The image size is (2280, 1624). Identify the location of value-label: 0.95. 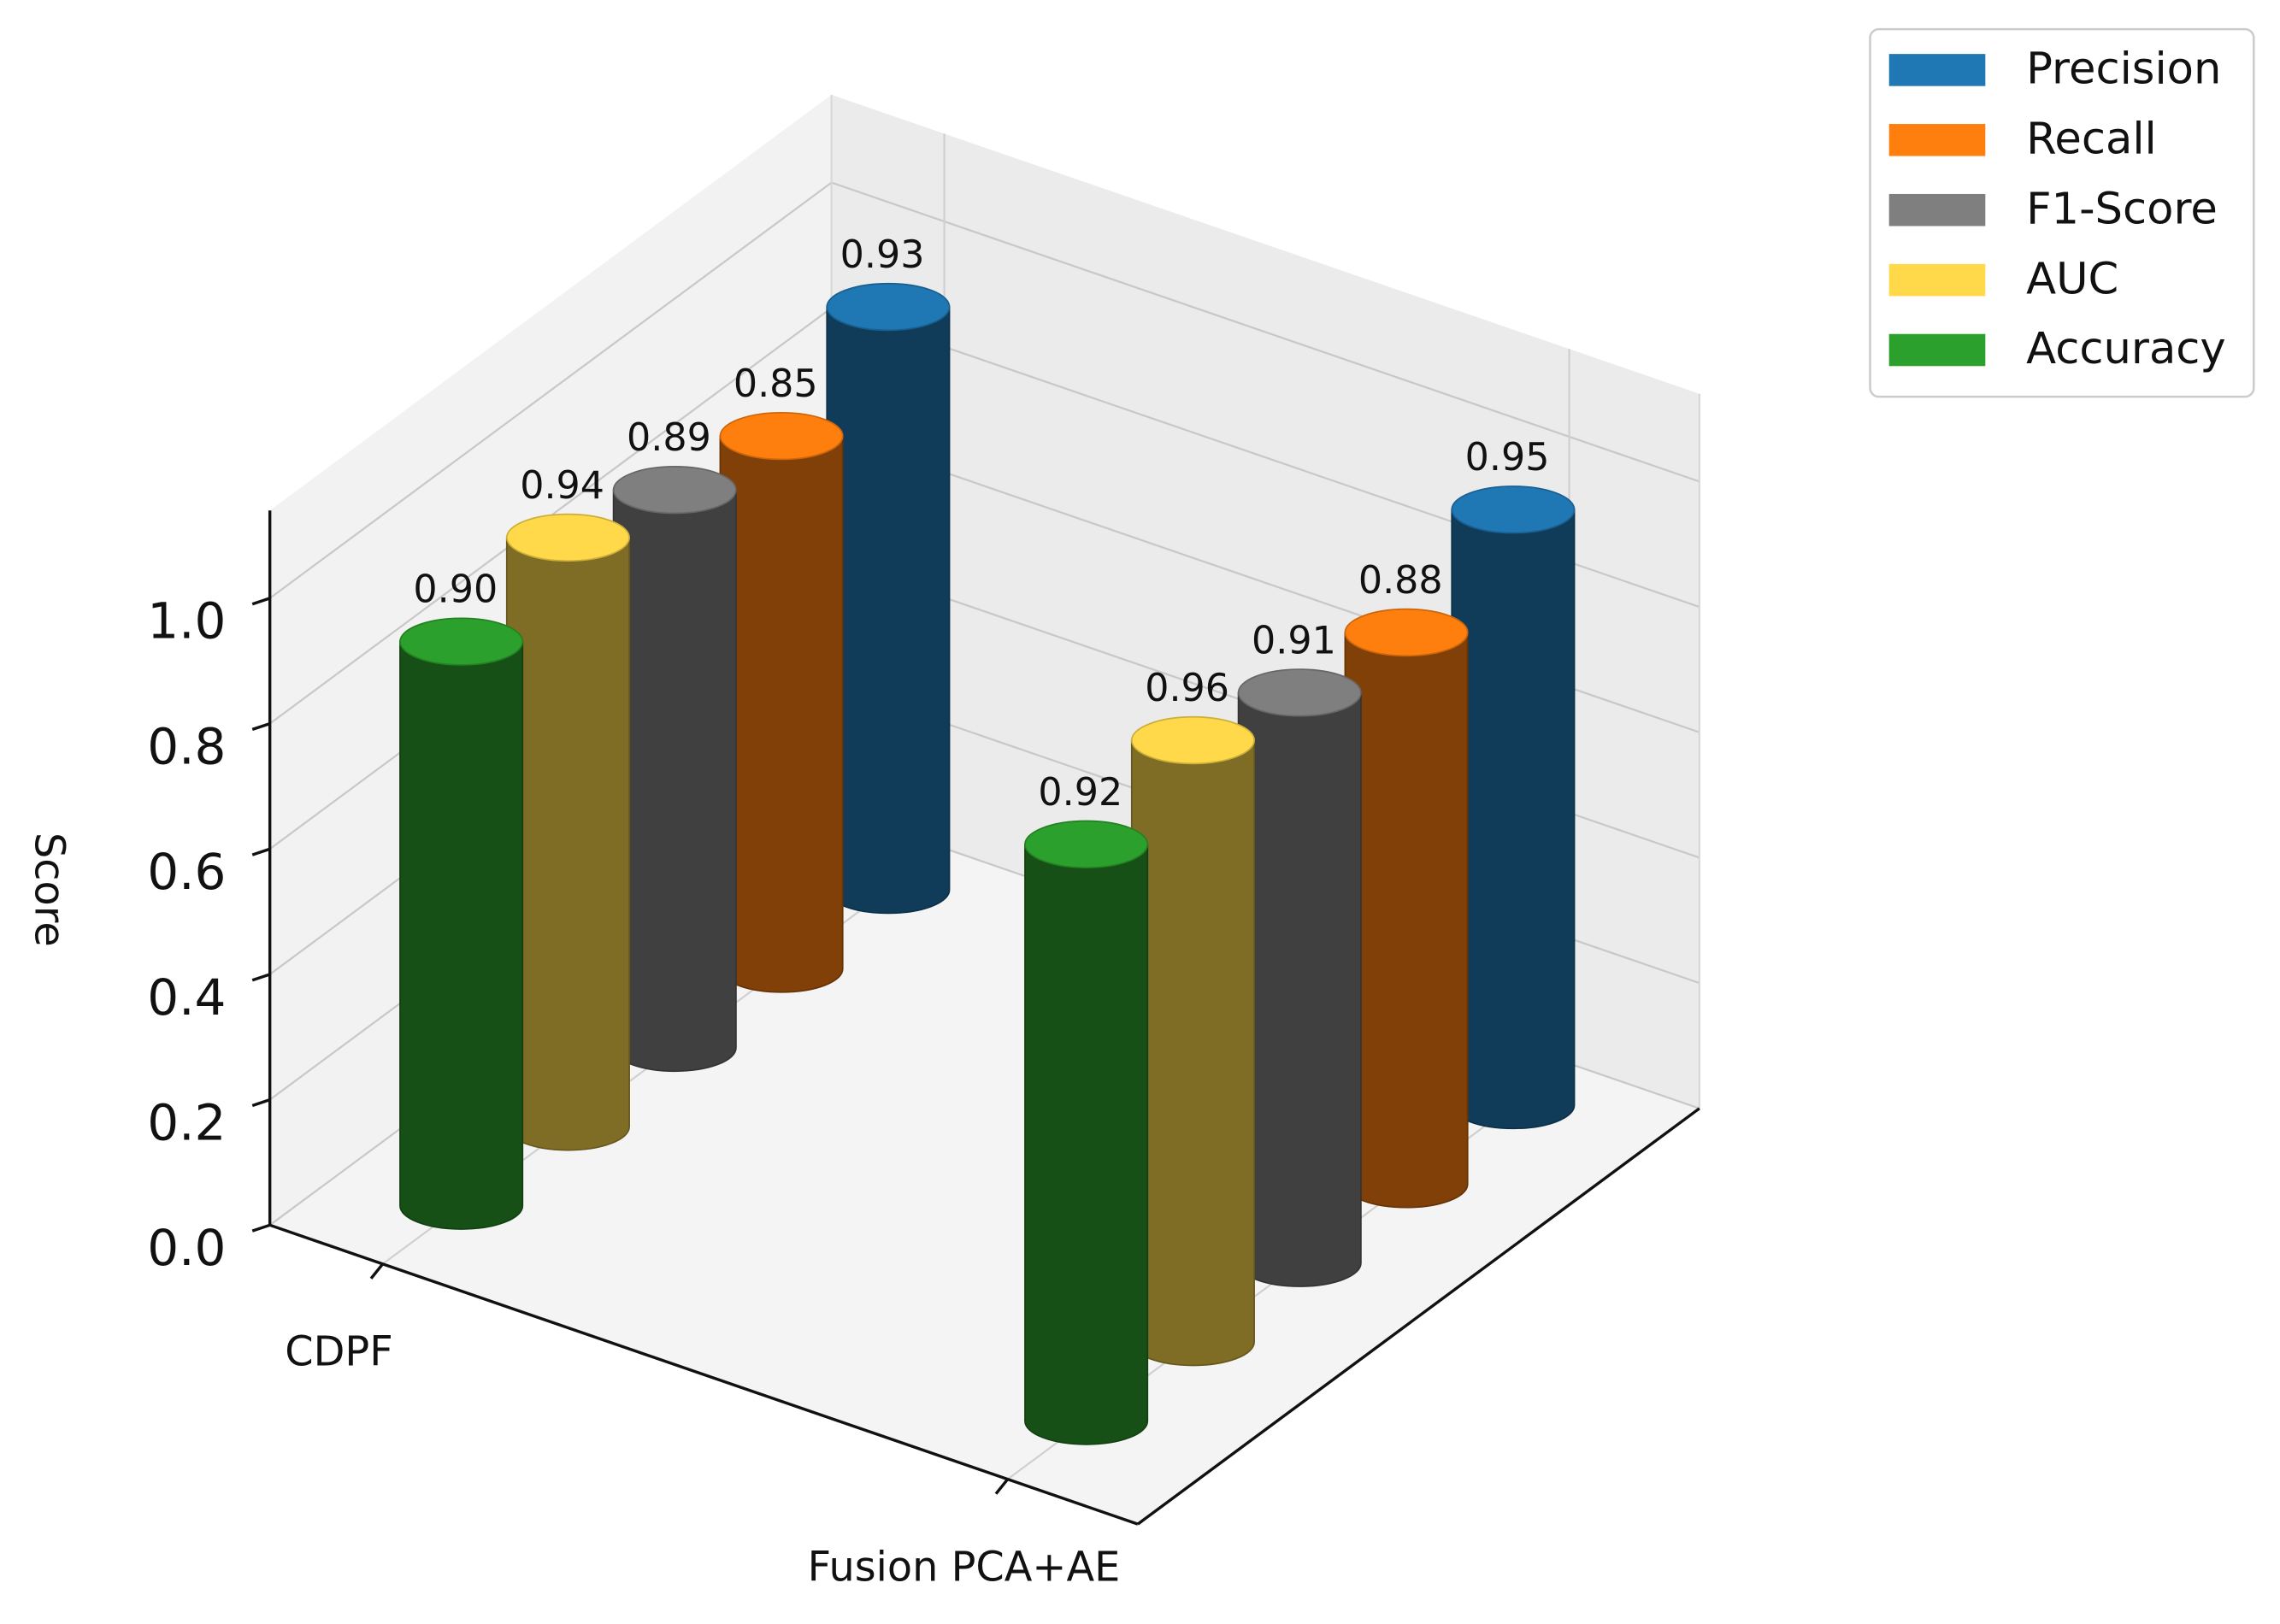
(1507, 458).